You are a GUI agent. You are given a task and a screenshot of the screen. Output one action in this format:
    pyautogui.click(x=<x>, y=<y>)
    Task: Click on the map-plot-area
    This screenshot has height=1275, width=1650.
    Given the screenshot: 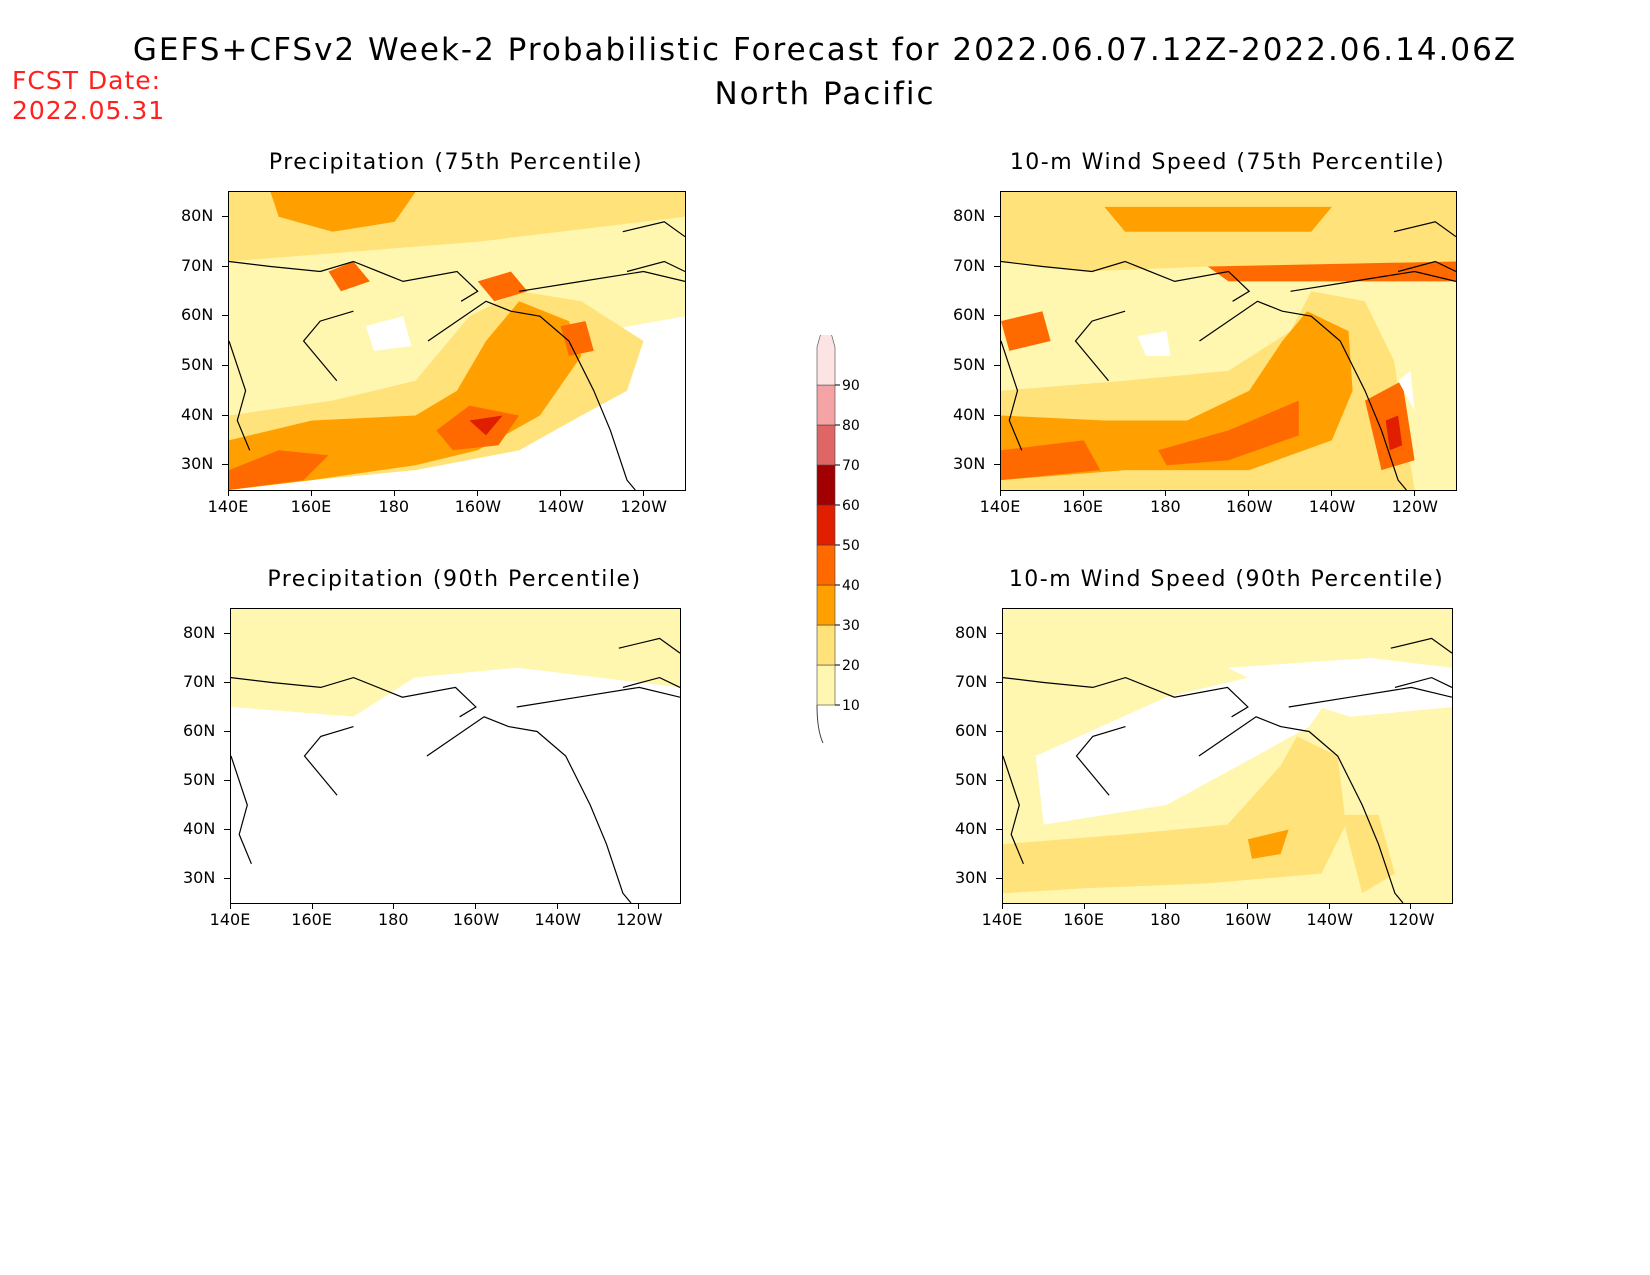 What is the action you would take?
    pyautogui.click(x=1228, y=341)
    